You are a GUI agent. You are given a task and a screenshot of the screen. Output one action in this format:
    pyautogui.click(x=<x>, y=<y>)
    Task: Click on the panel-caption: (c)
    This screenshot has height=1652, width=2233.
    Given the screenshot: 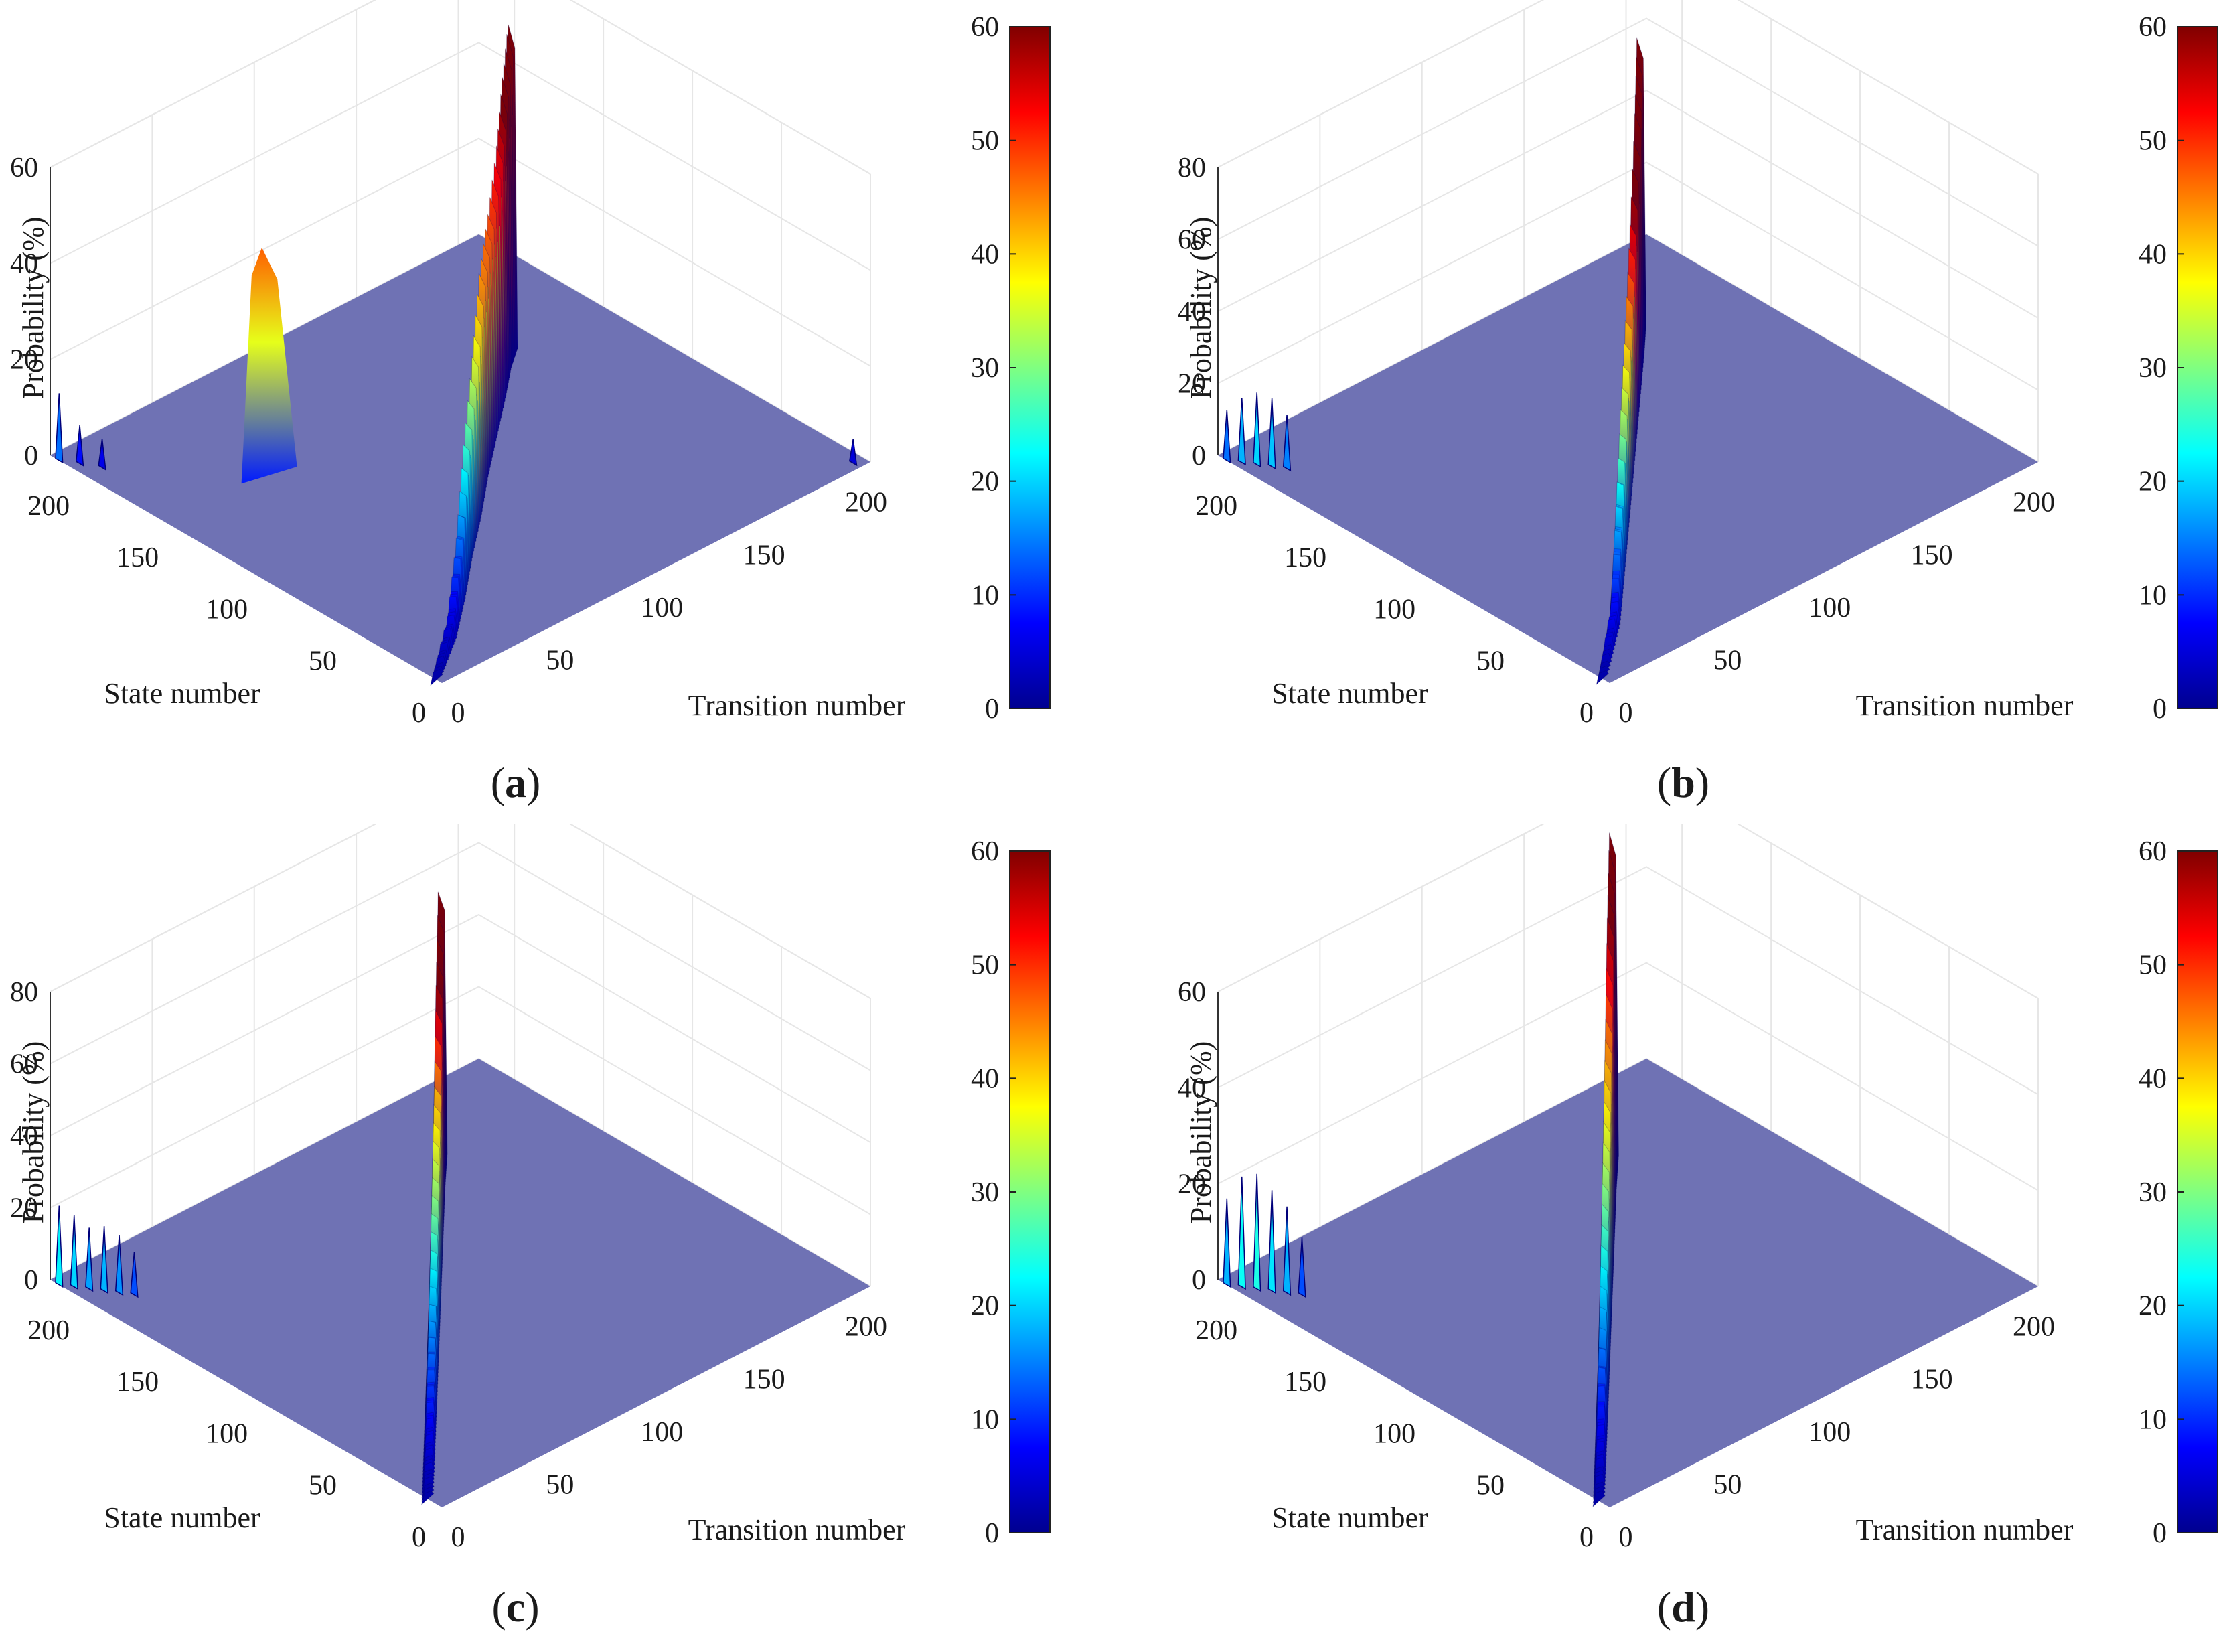 What is the action you would take?
    pyautogui.click(x=515, y=1607)
    